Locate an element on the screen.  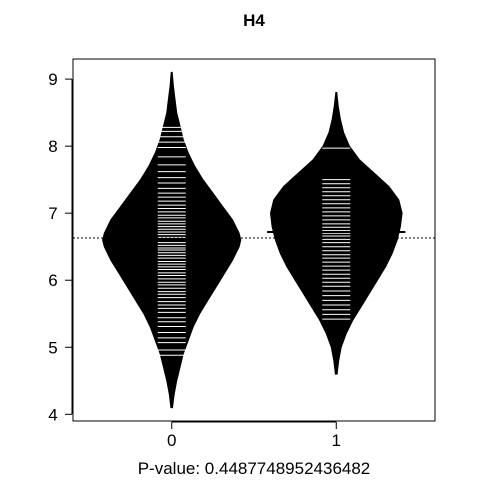
y-tick-label: 5 is located at coordinates (52, 347).